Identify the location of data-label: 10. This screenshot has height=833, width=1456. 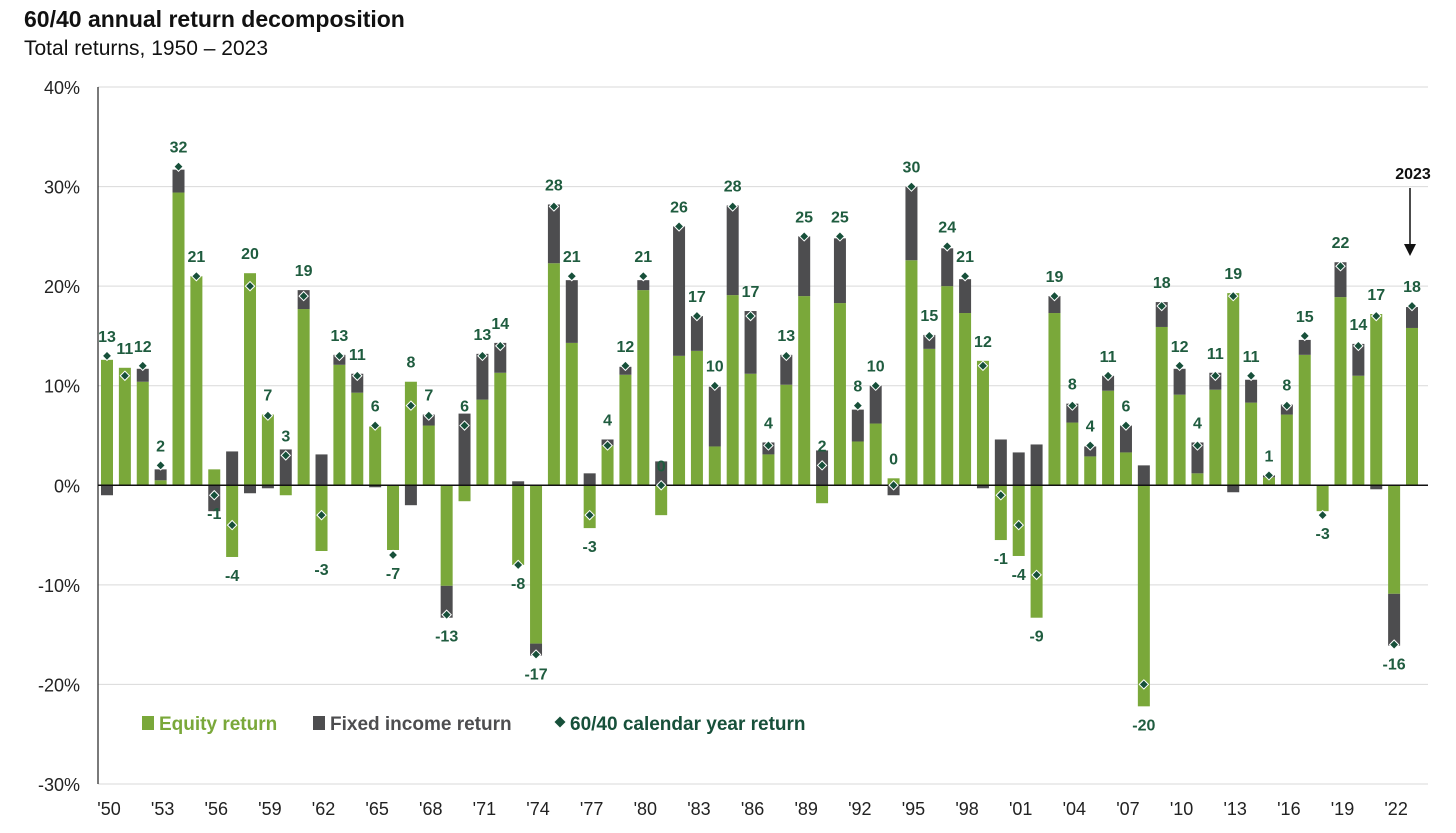
(876, 367).